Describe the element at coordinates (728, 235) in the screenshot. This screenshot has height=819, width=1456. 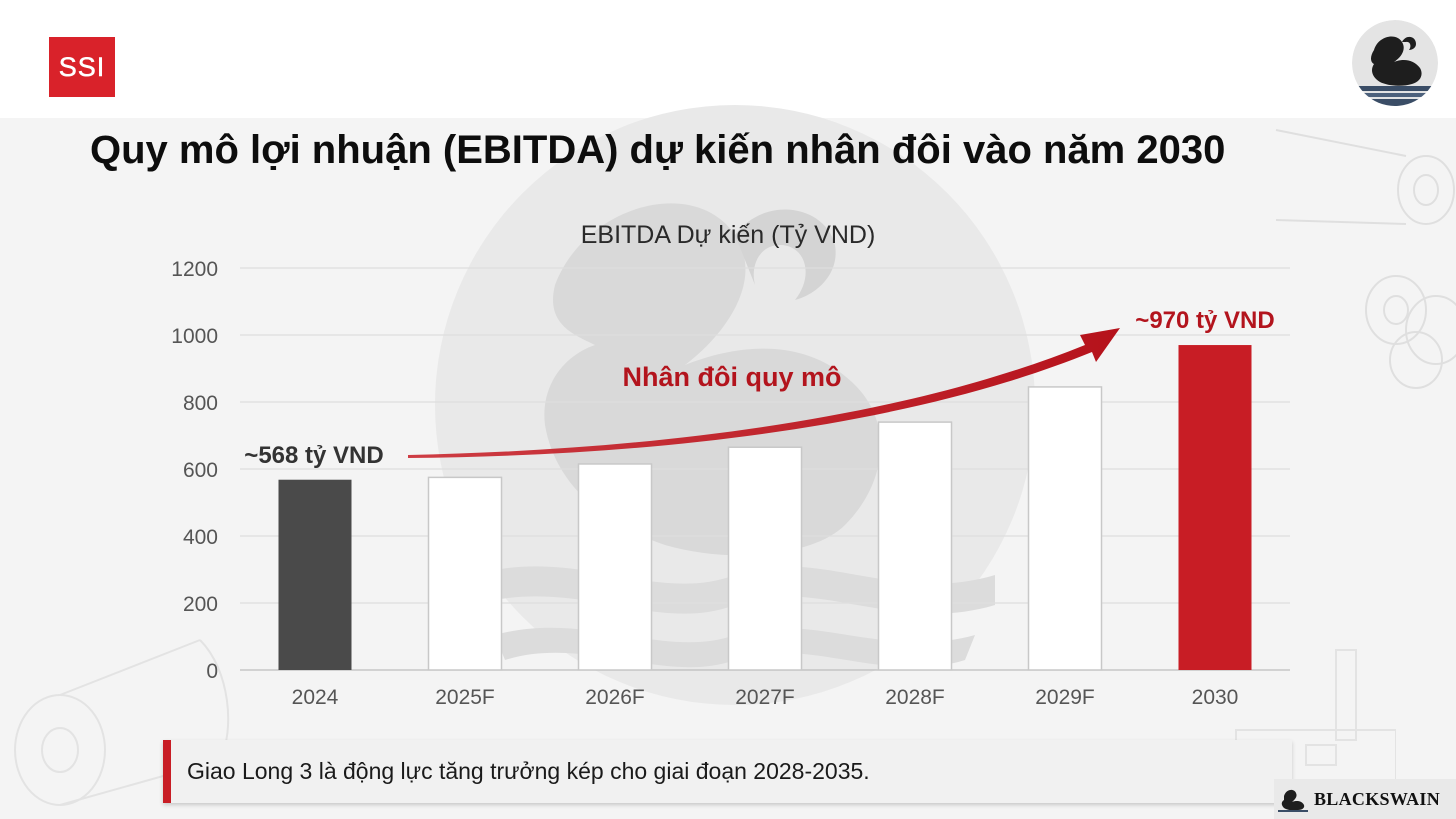
I see `chart-title: EBITDA Dự kiến (Tỷ VND)` at that location.